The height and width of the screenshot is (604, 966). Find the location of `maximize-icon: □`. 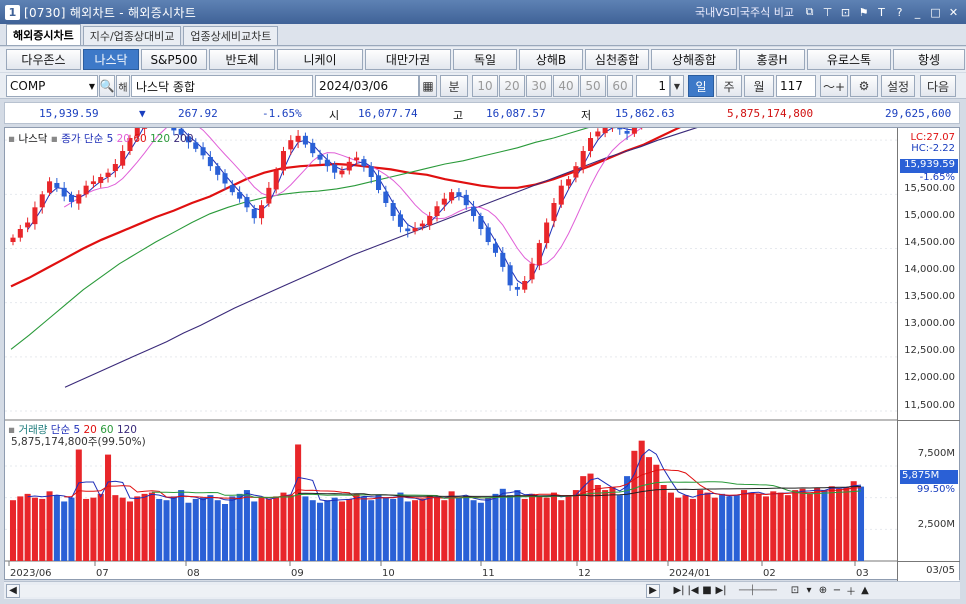

maximize-icon: □ is located at coordinates (935, 12).